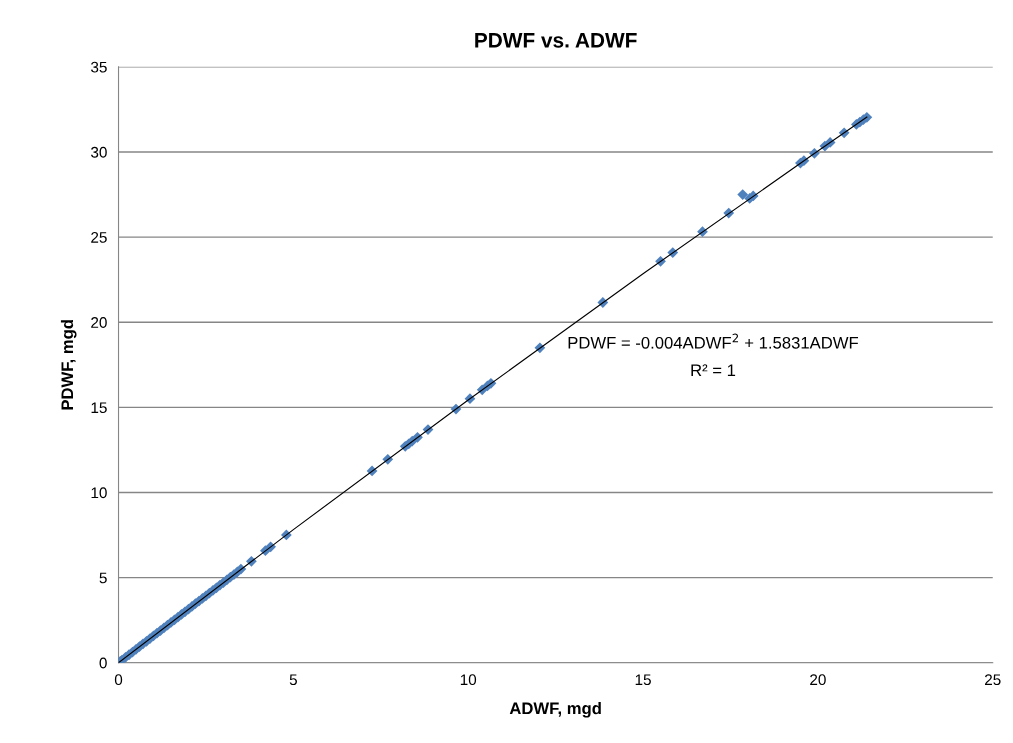 The height and width of the screenshot is (743, 1013). I want to click on x-tick-label: 20, so click(818, 680).